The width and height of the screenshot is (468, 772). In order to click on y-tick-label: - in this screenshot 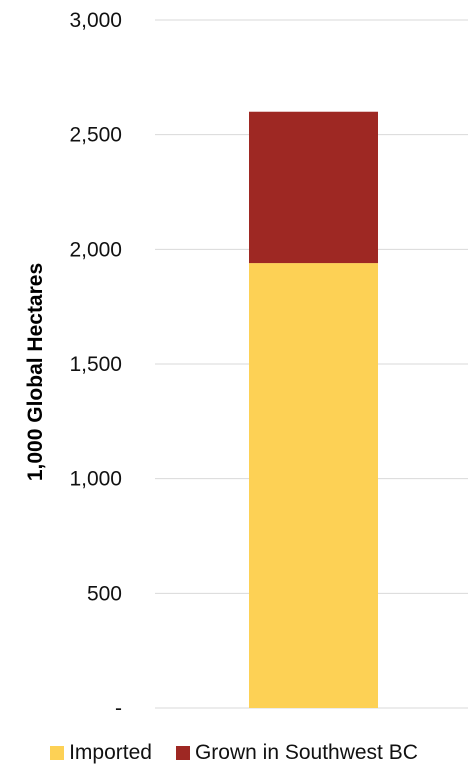, I will do `click(118, 708)`.